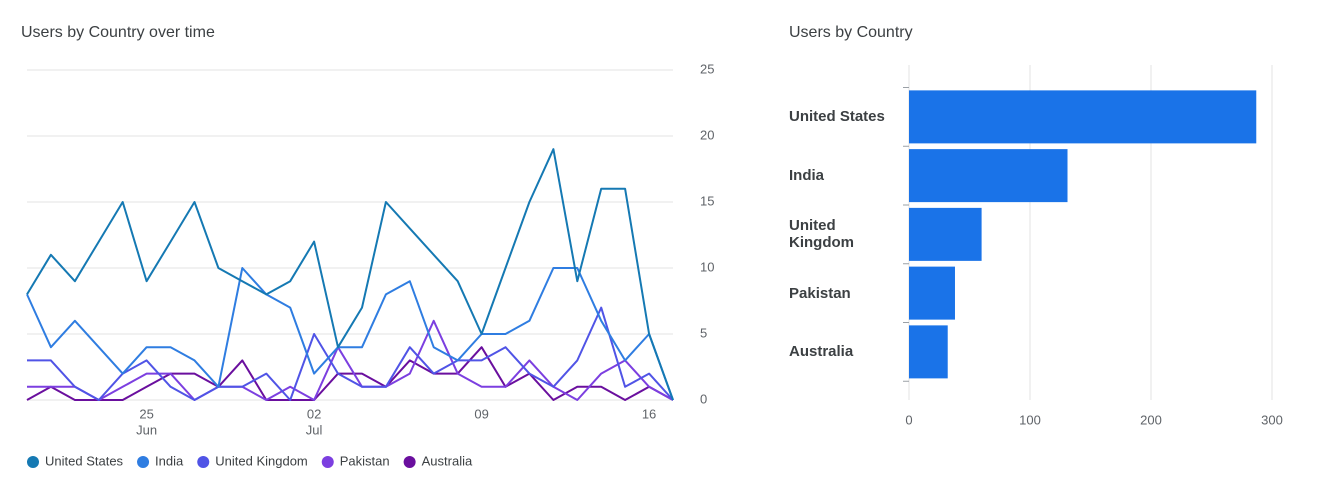 The height and width of the screenshot is (484, 1327). I want to click on x-tick-label: 300, so click(1272, 419).